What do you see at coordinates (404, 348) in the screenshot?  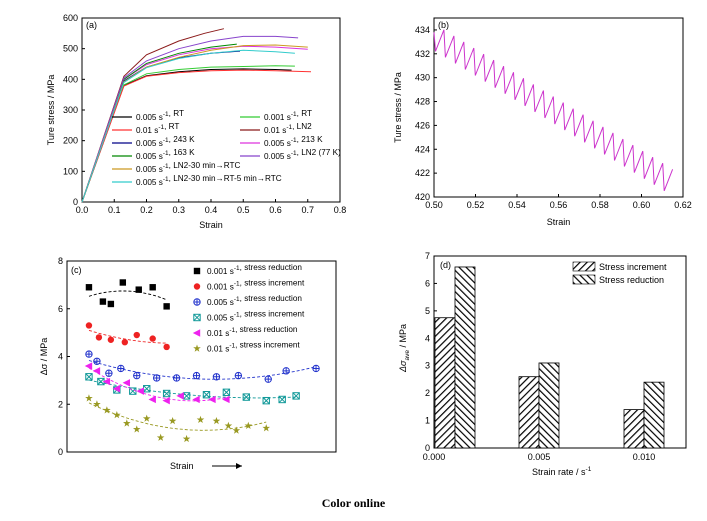 I see `y-axis-label: Δσave / MPa` at bounding box center [404, 348].